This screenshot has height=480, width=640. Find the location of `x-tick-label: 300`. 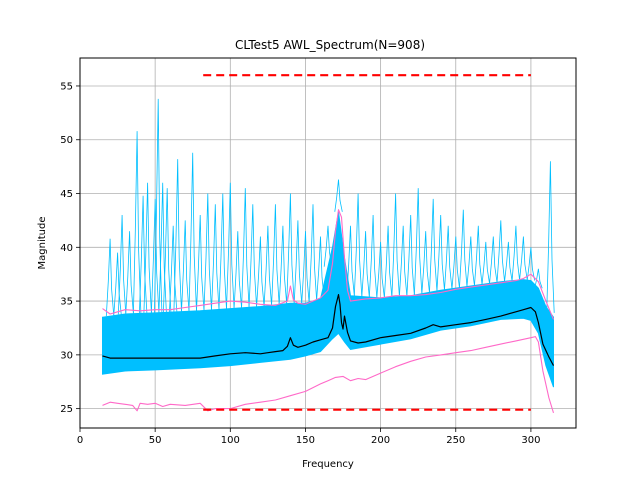

x-tick-label: 300 is located at coordinates (530, 440).